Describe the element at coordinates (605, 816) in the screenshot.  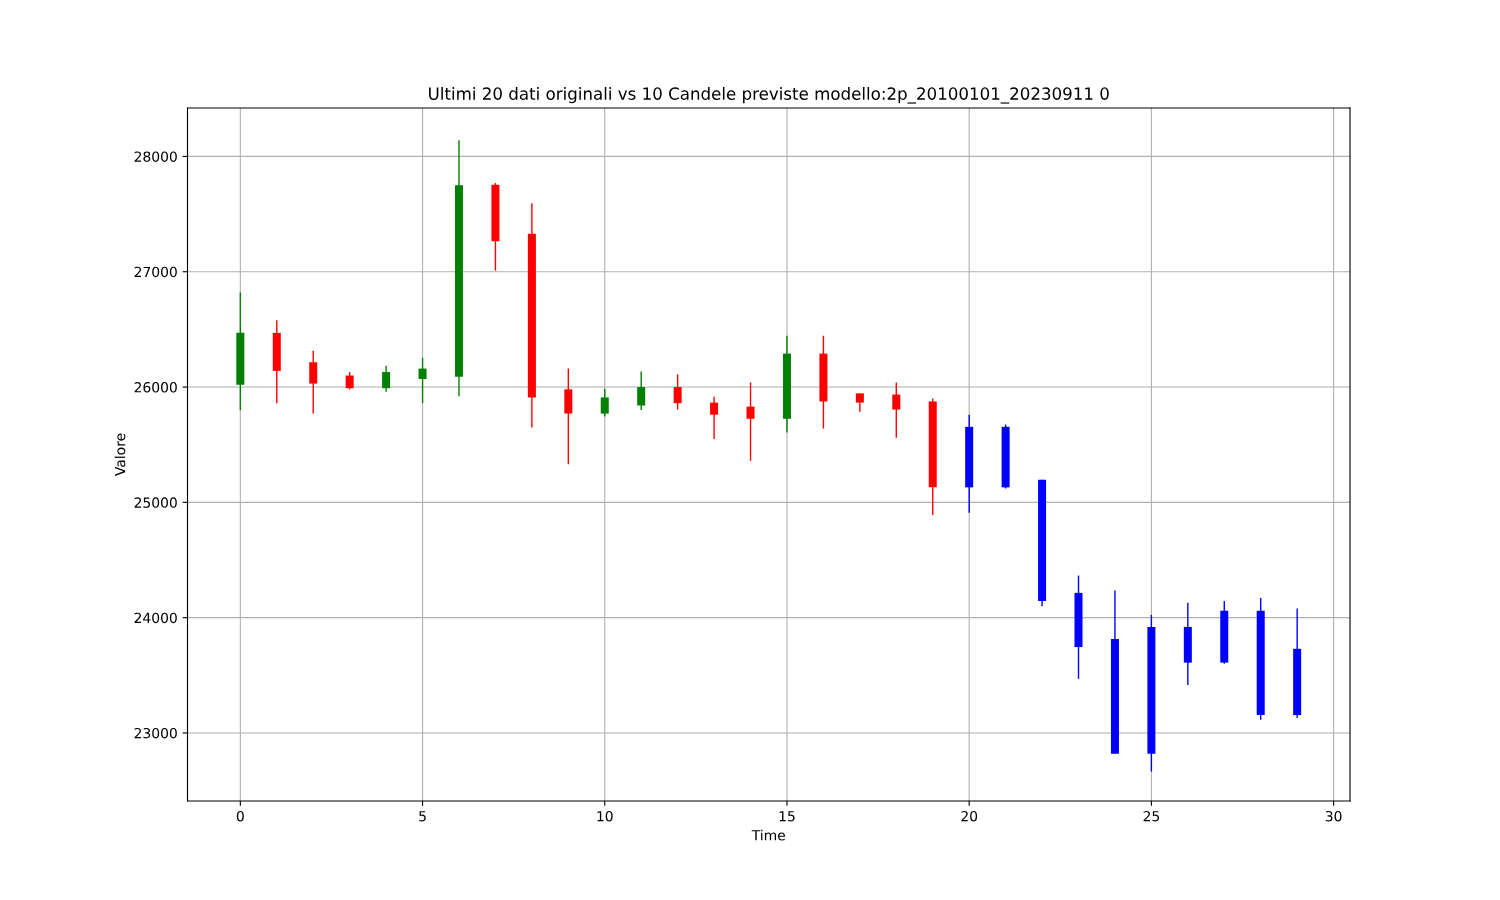
I see `x-tick-label: 10` at that location.